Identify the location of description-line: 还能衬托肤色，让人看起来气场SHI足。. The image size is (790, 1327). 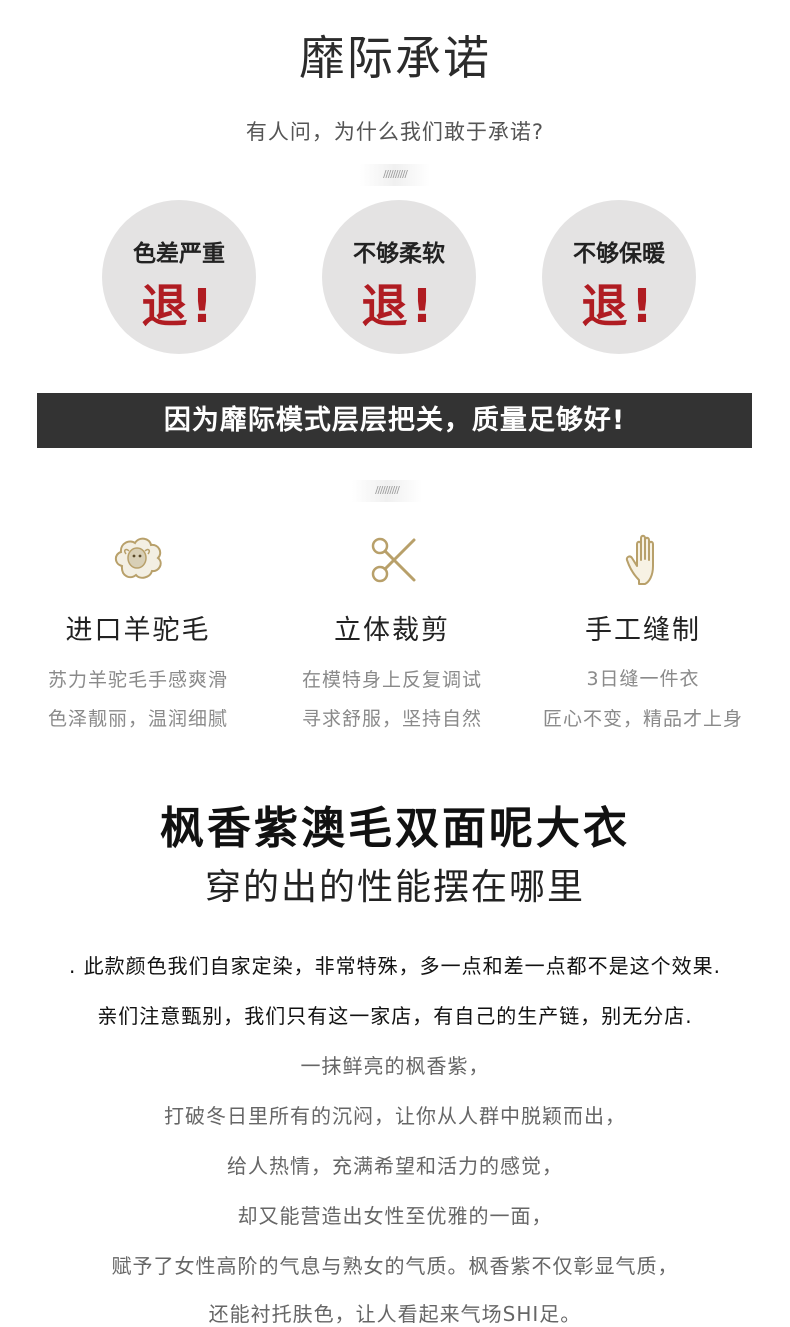
(395, 1314).